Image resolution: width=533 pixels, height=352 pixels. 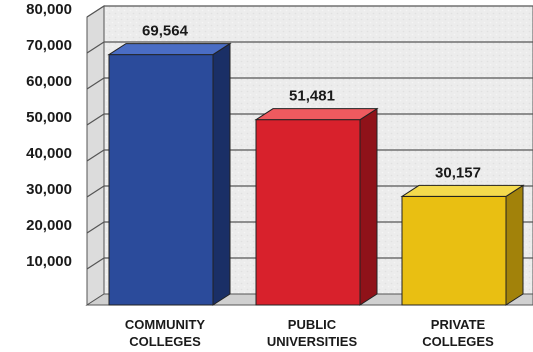 I want to click on y-tick-label: 70,000, so click(x=49, y=45).